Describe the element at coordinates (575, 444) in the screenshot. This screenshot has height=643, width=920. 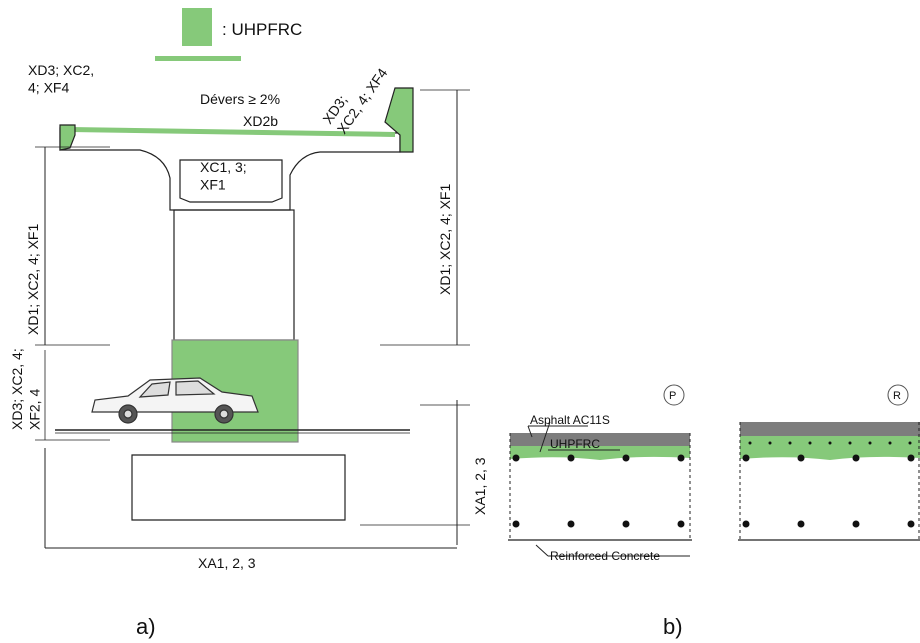
I see `uhpfrc-label: UHPFRC` at that location.